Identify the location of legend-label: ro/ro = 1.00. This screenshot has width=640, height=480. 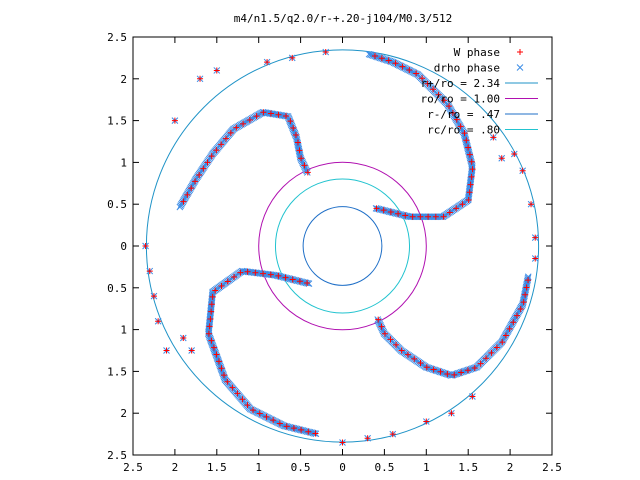
(460, 99).